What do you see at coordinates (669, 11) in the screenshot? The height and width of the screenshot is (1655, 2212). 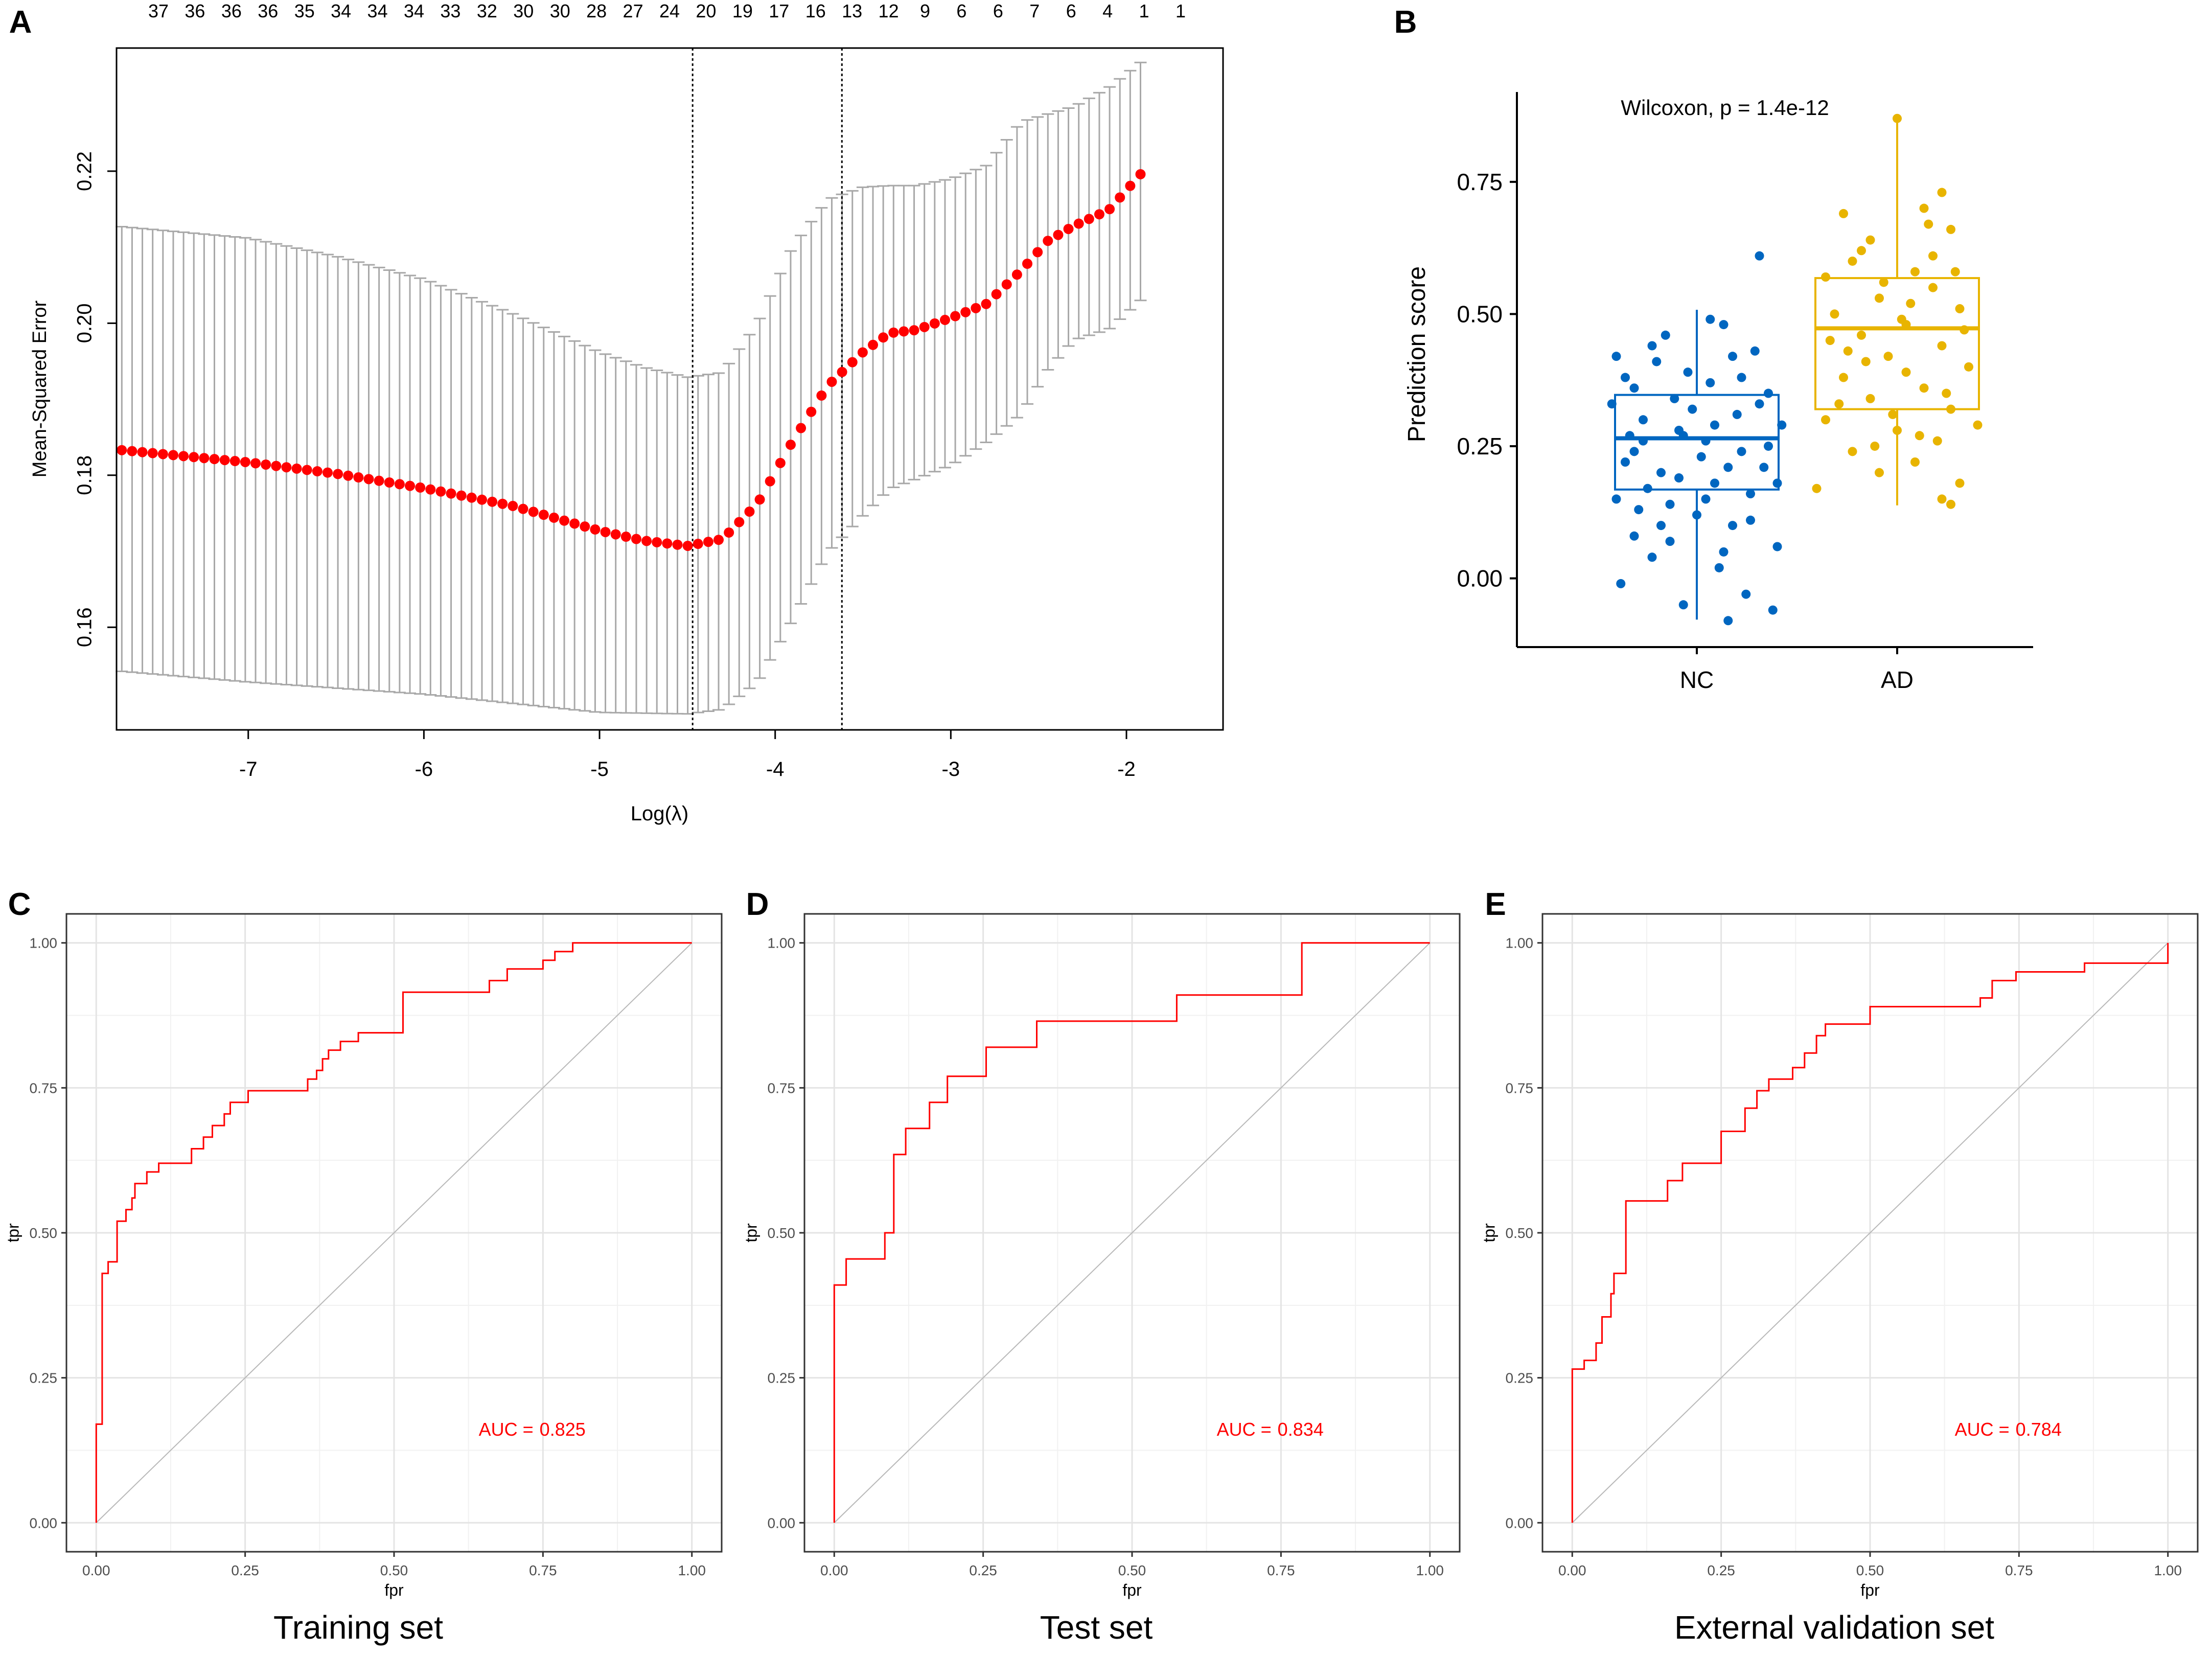 I see `top-axis-label: 24` at bounding box center [669, 11].